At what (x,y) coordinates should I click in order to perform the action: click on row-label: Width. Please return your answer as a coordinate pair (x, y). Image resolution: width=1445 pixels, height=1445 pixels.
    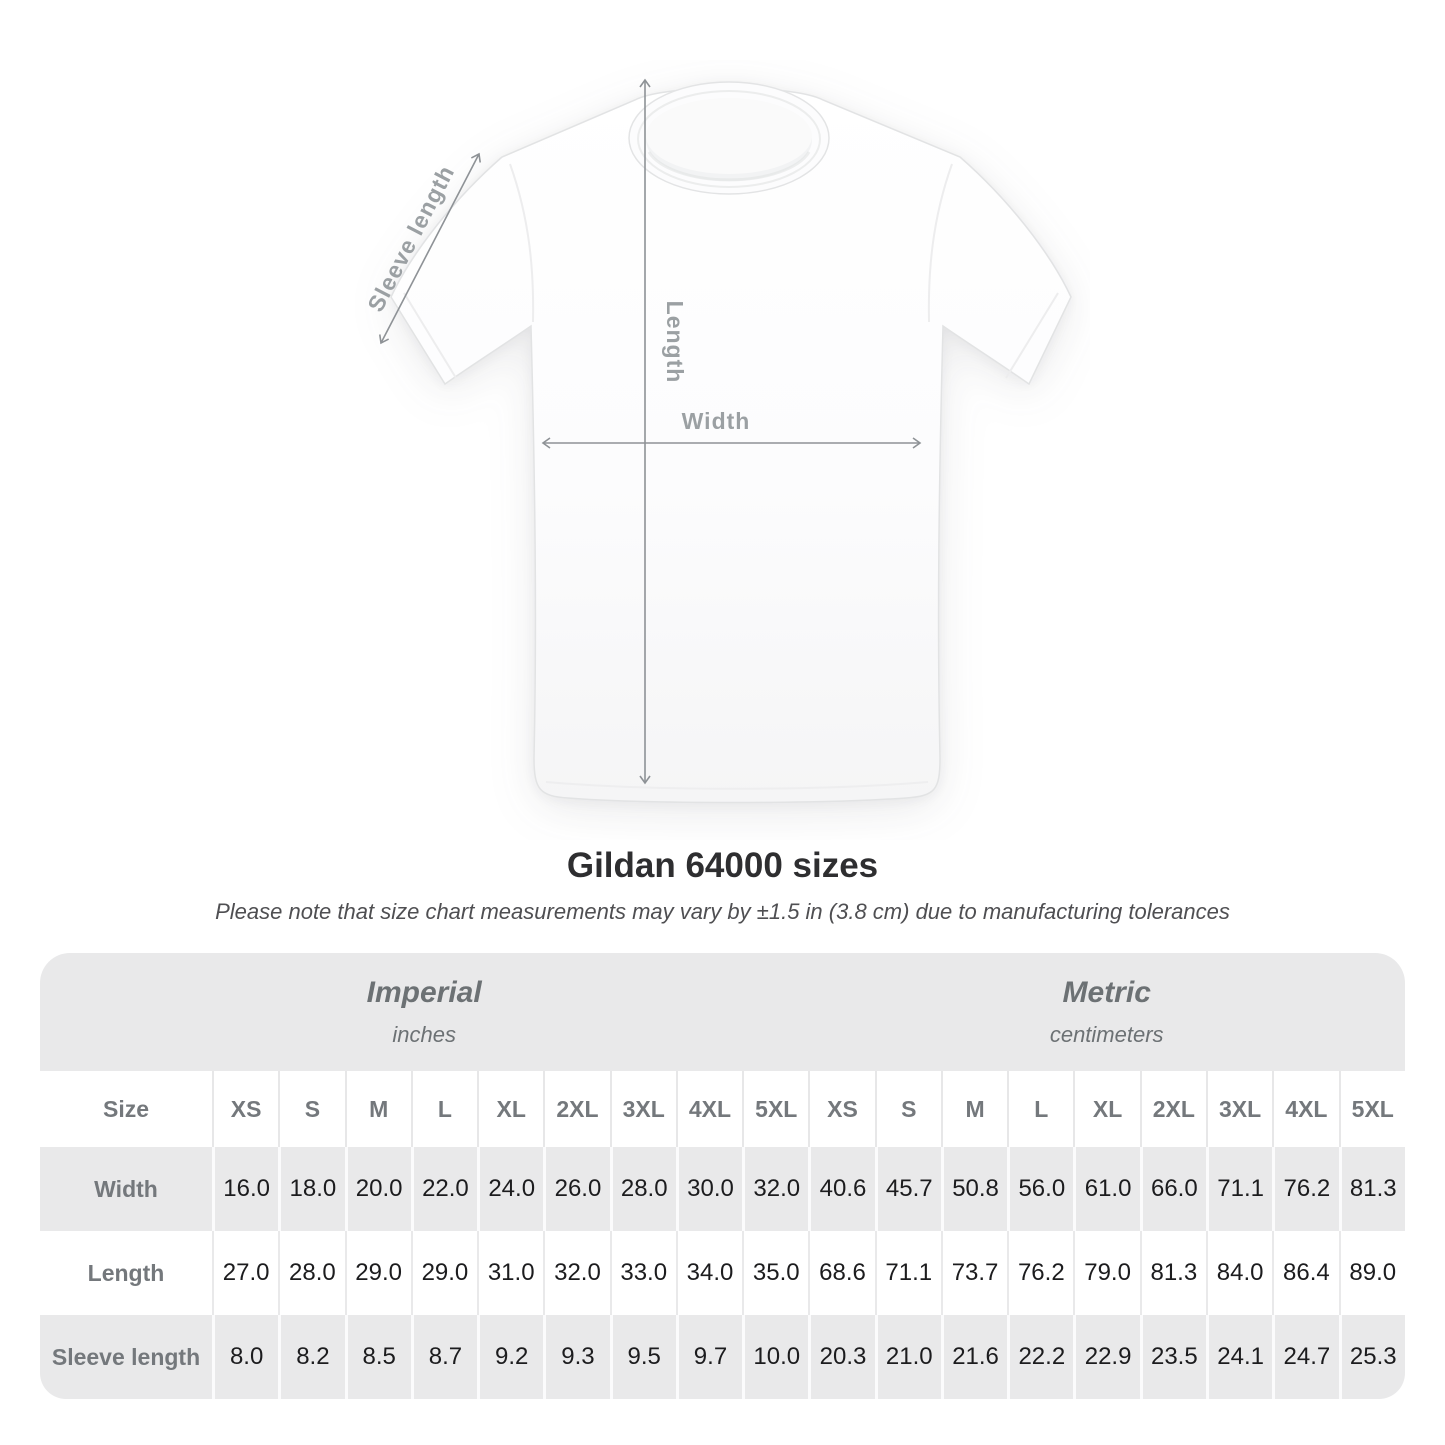
    Looking at the image, I should click on (126, 1189).